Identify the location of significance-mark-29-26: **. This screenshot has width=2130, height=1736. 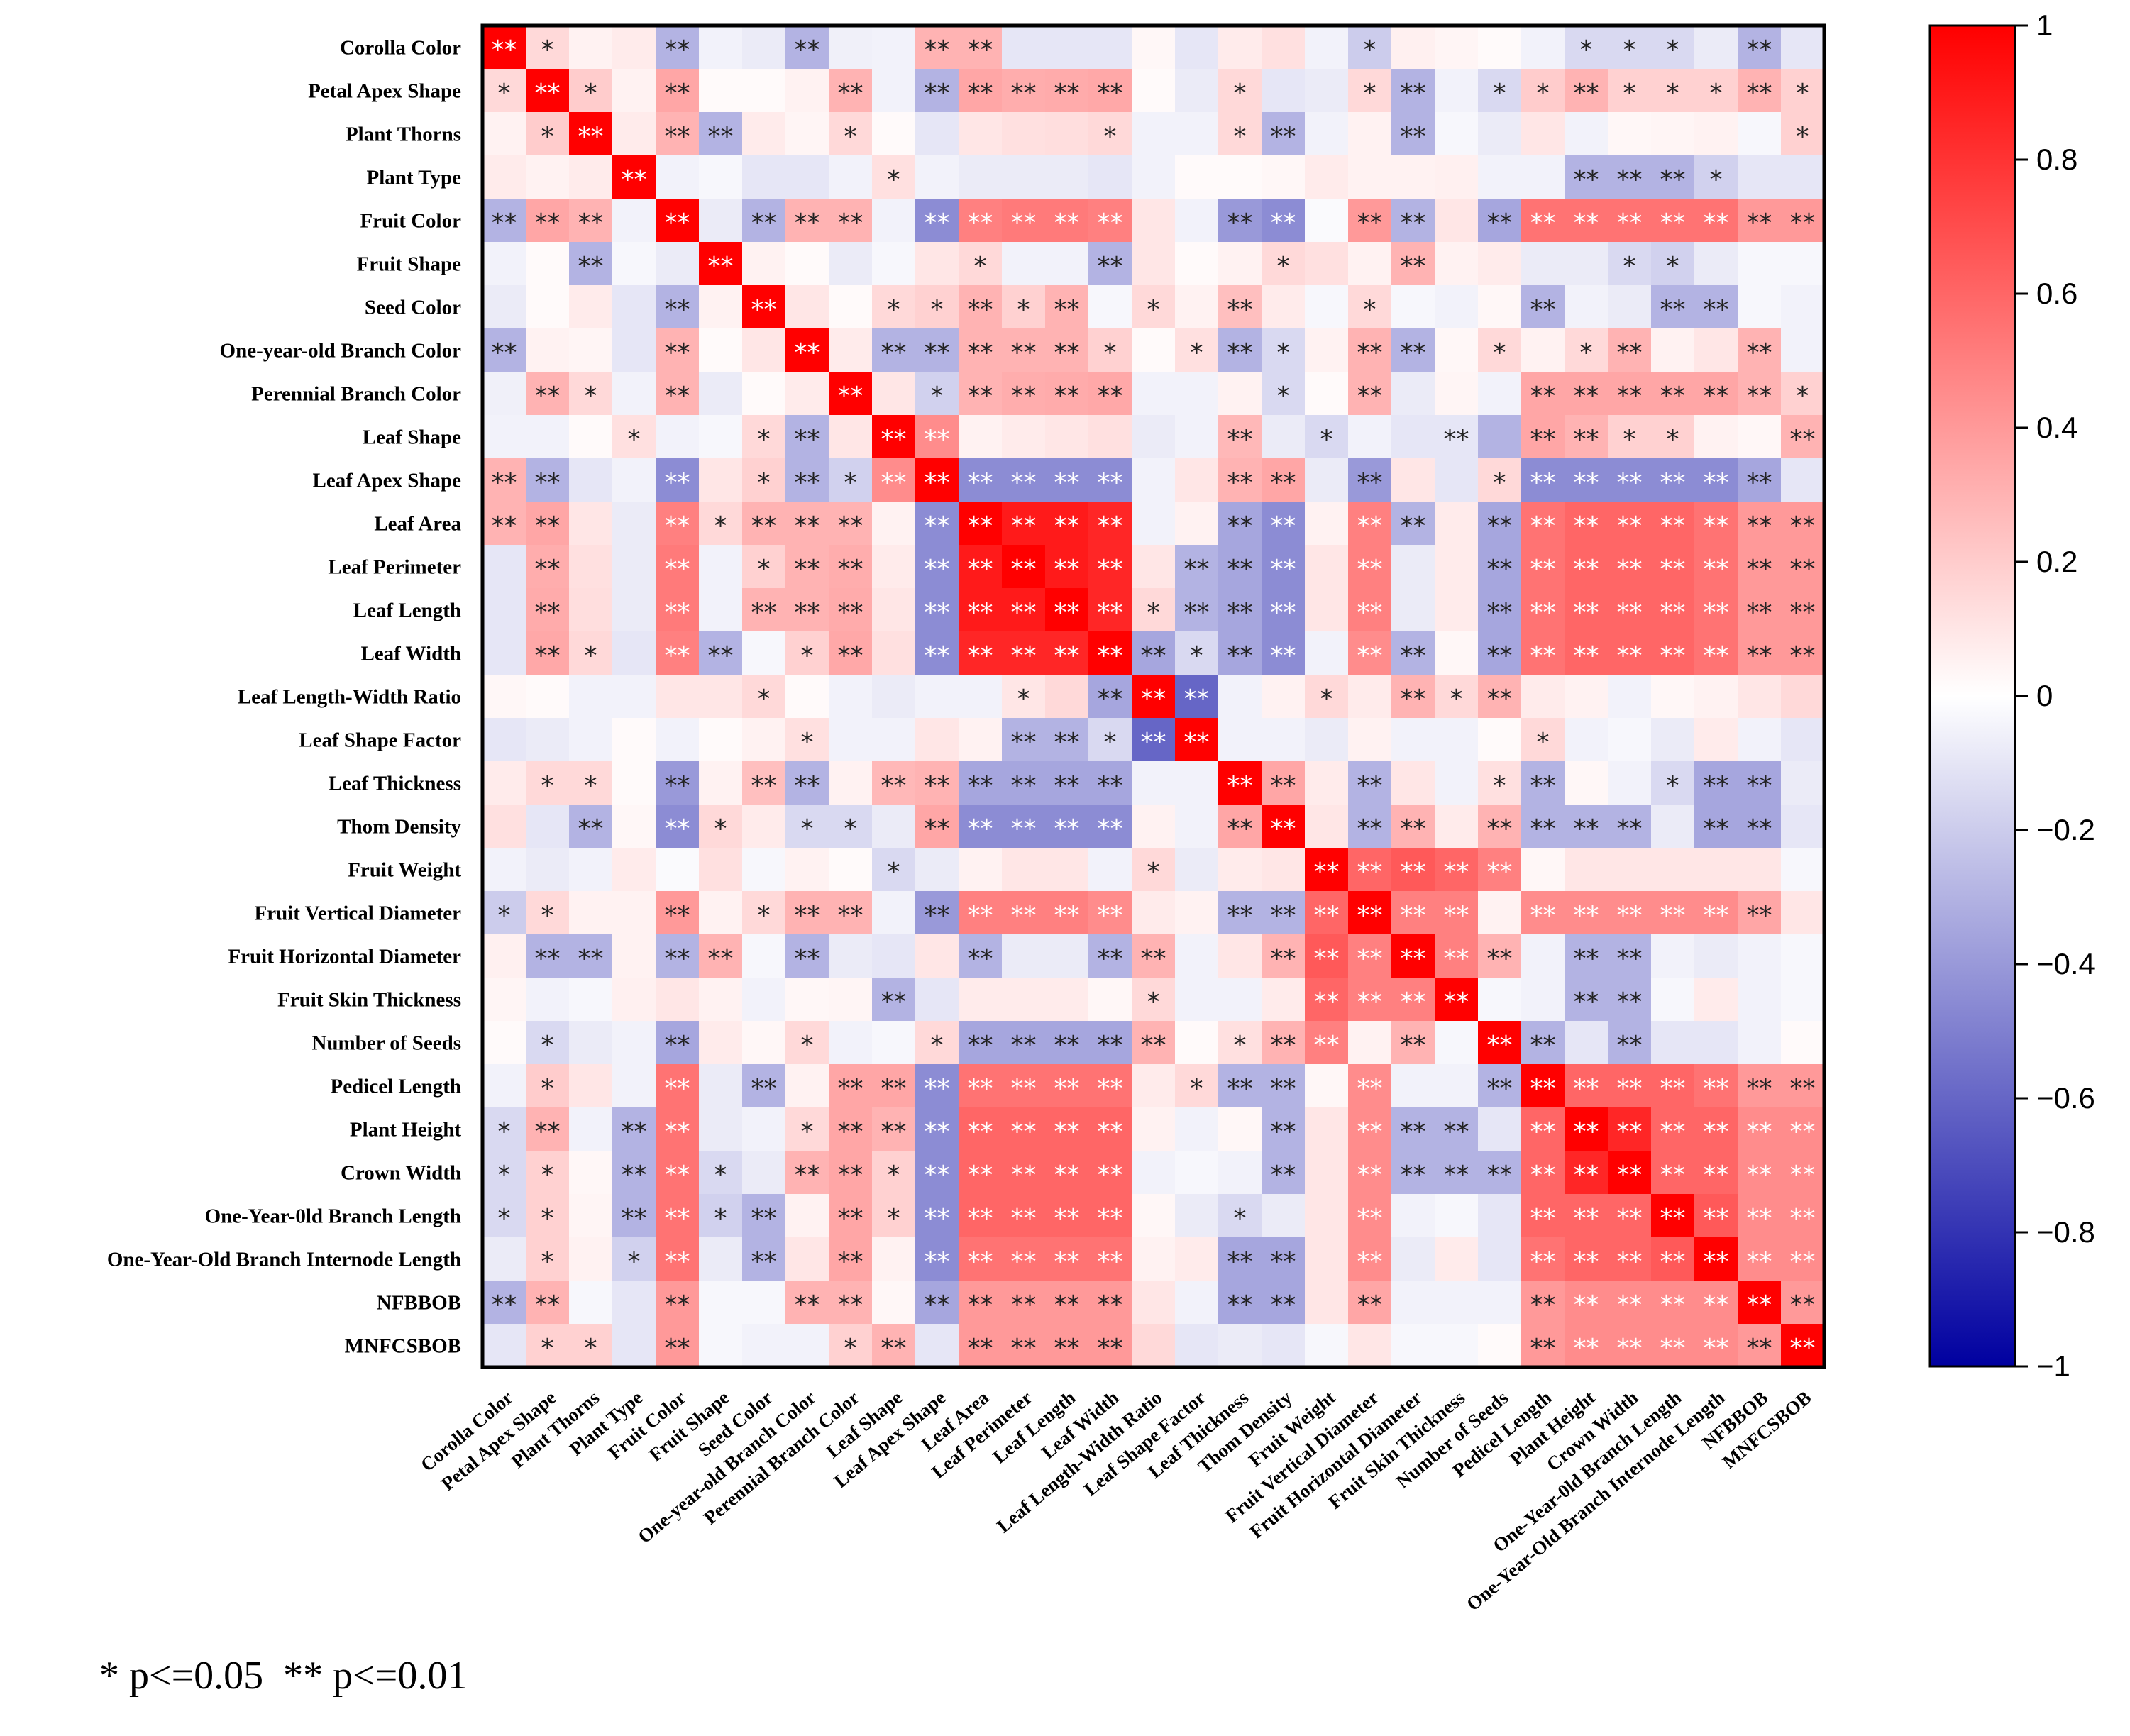
(1630, 1305).